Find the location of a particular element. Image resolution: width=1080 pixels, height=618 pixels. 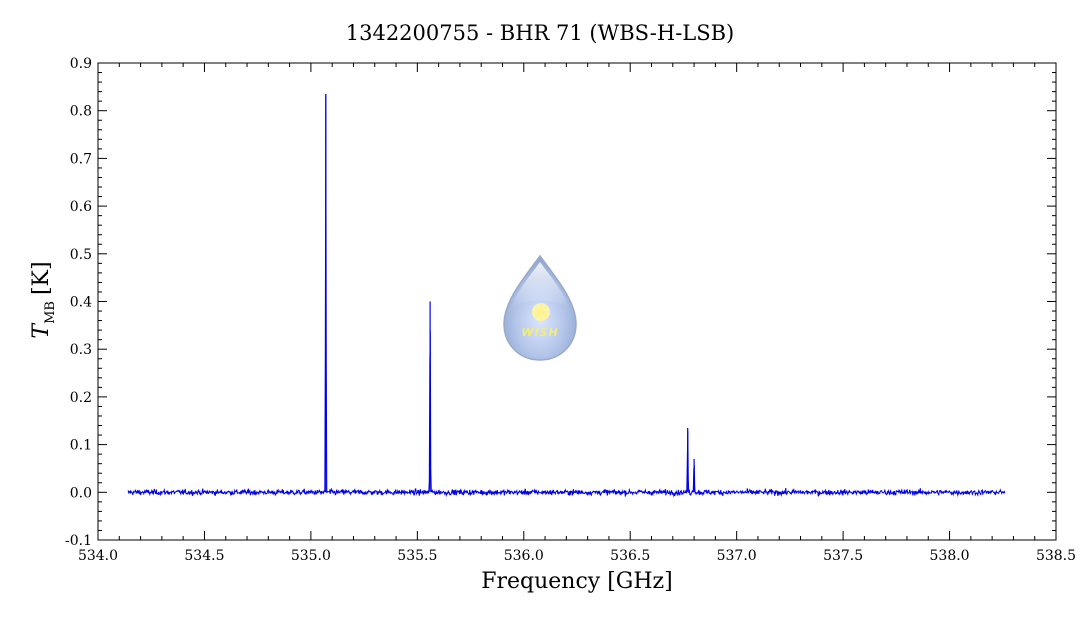

chart-title: 1342200755 - BHR 71 (WBS-H-LSB) is located at coordinates (540, 33).